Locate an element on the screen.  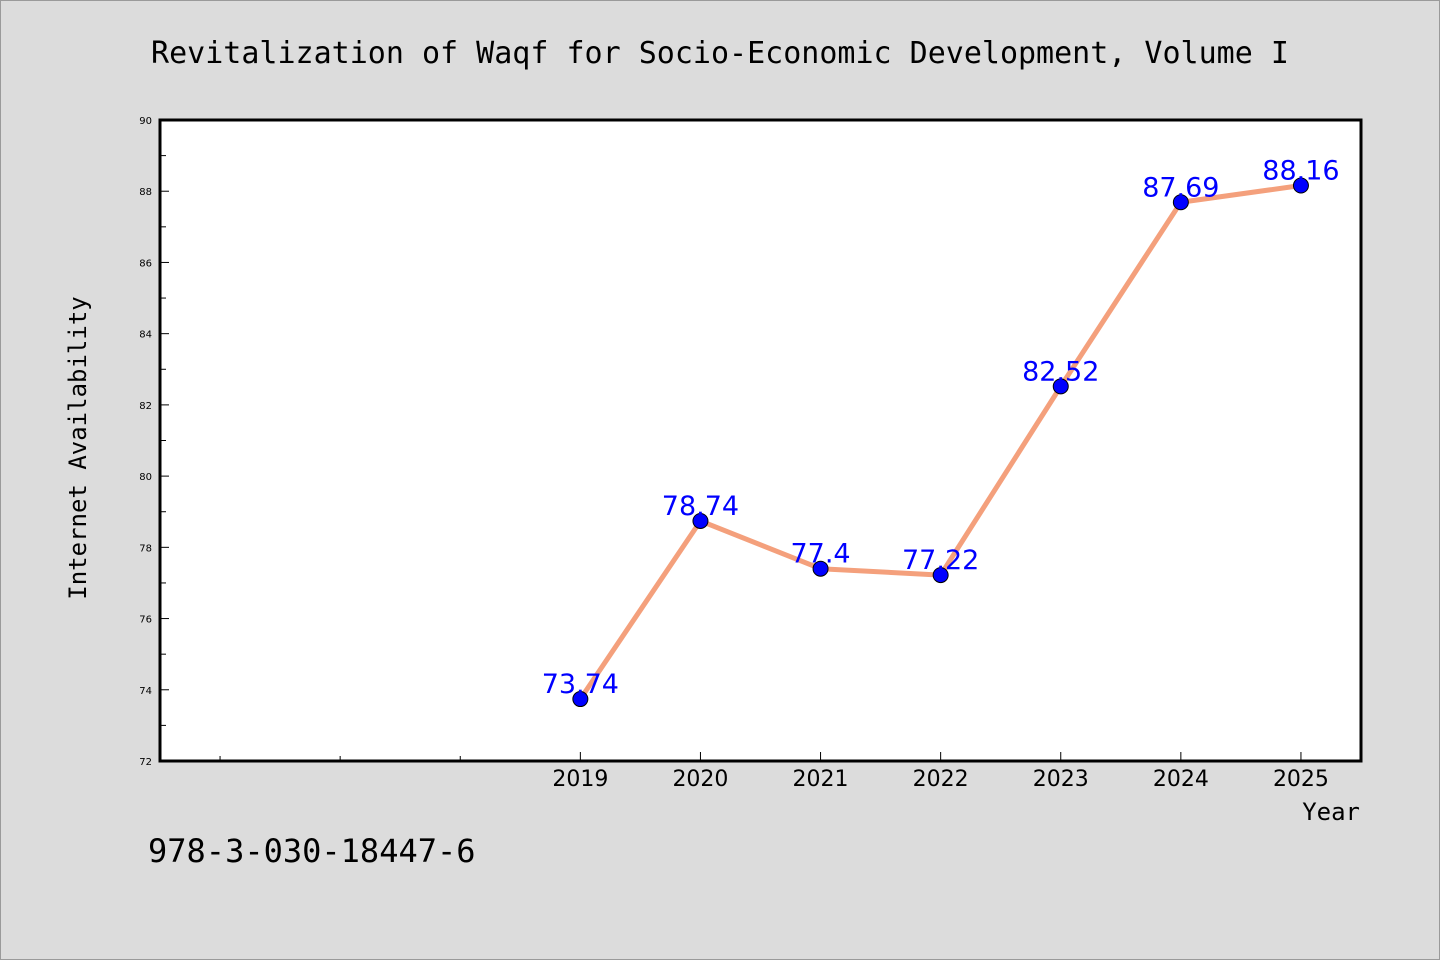
x-tick-label: 2020 is located at coordinates (700, 779).